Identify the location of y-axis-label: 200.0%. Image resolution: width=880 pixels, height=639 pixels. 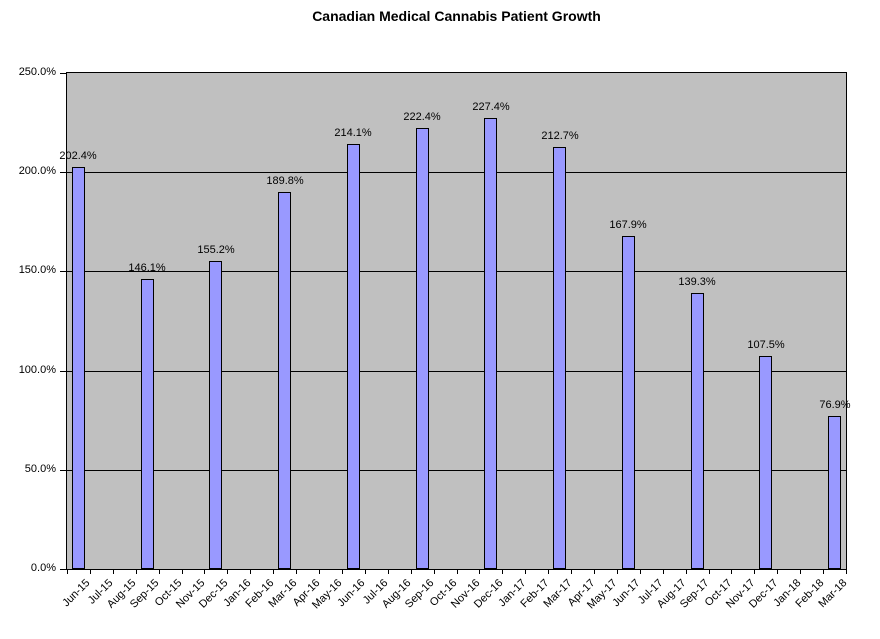
(37, 171).